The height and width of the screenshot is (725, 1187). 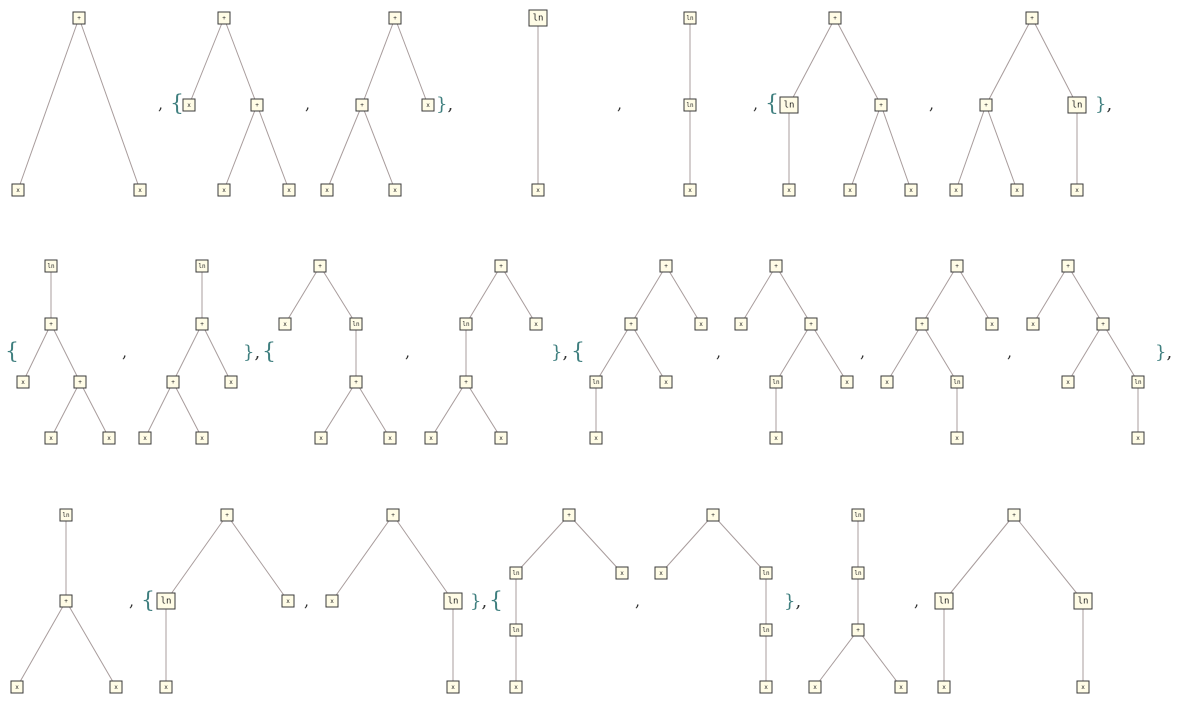 I want to click on tree-t5: ln ln x, so click(x=690, y=104).